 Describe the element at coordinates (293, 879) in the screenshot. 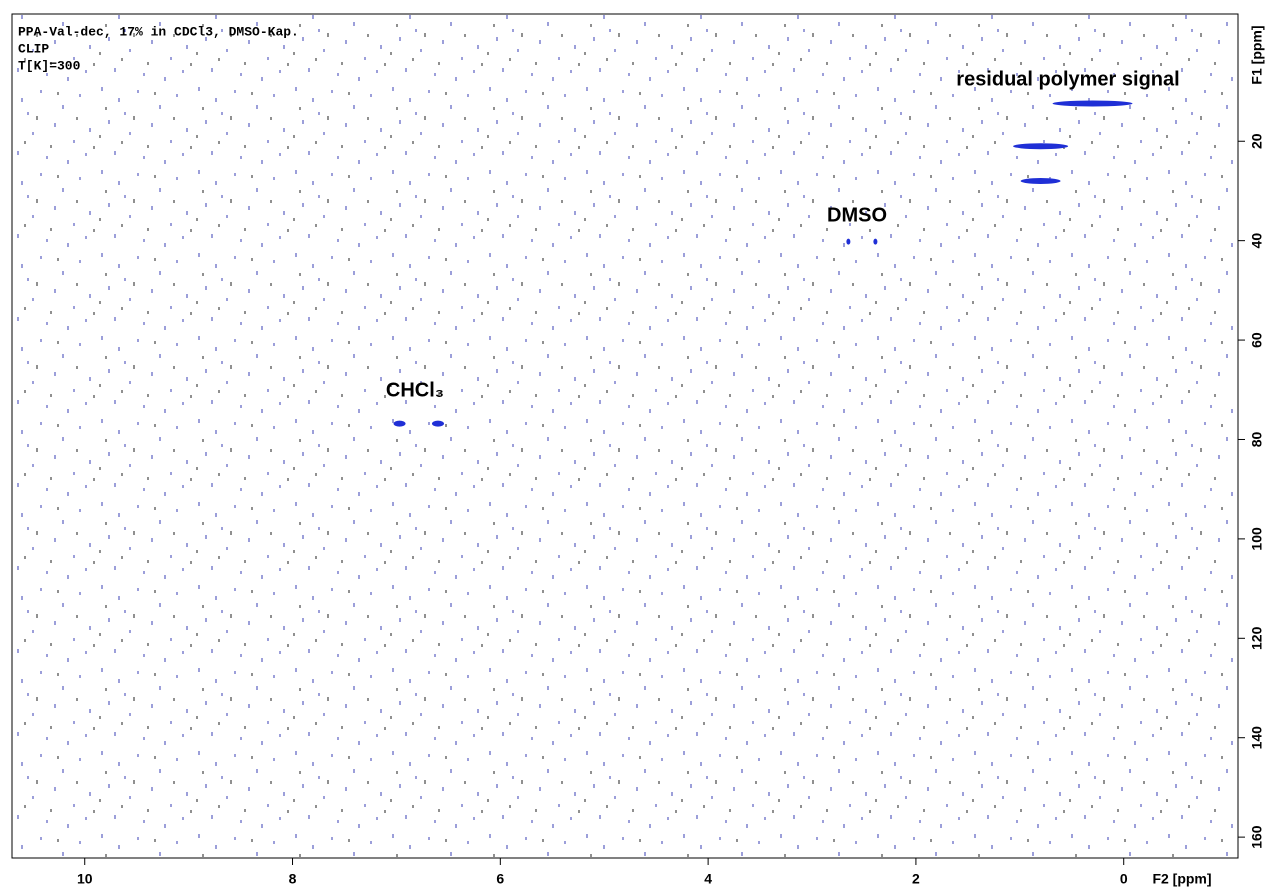

I see `x-tick-label: 8` at that location.